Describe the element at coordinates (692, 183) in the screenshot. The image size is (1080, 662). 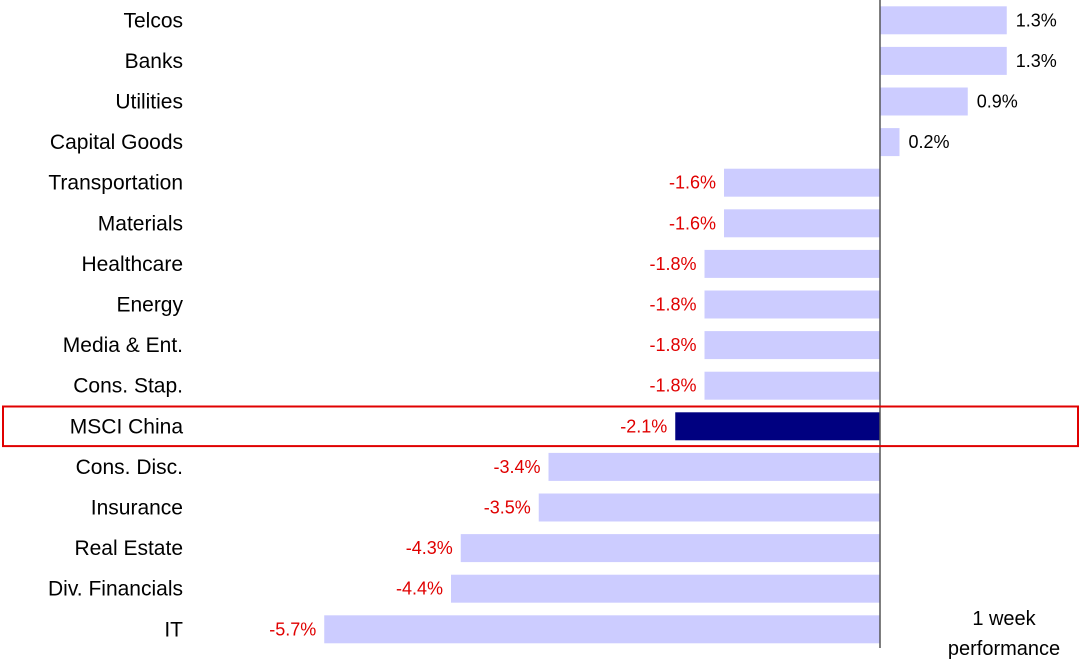
I see `data-label-transportation: -1.6%` at that location.